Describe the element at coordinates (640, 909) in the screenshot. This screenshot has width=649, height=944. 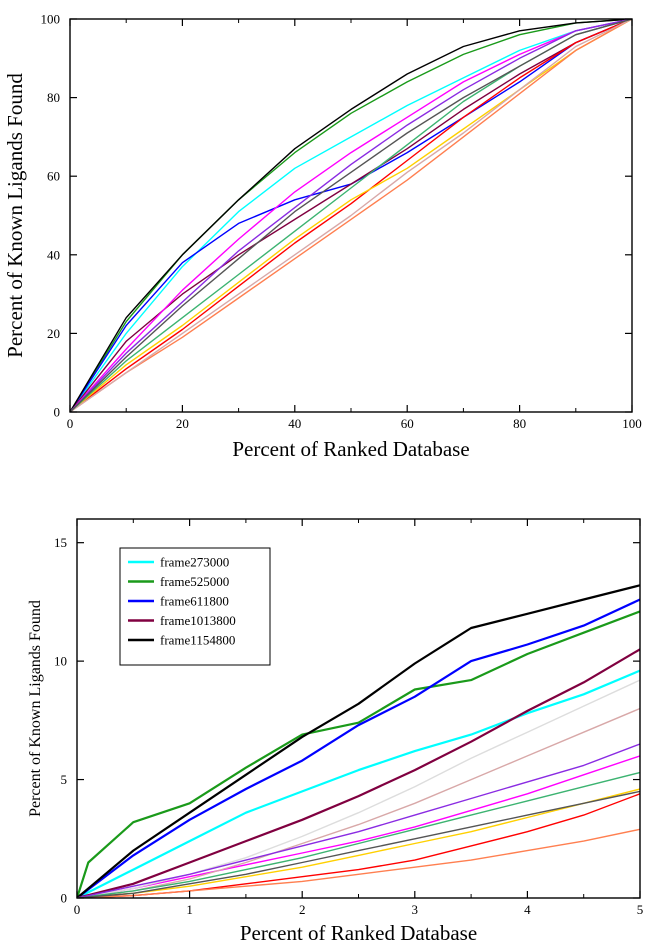
I see `x-tick-label: 5` at that location.